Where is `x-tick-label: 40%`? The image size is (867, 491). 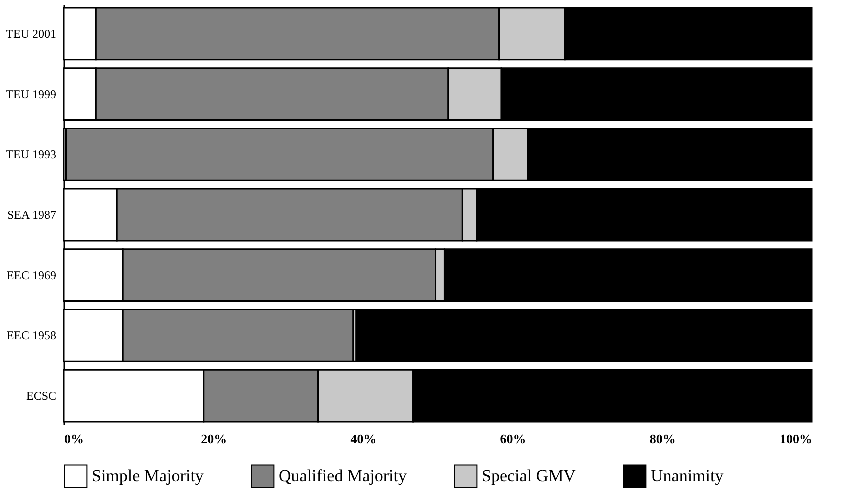 x-tick-label: 40% is located at coordinates (363, 439).